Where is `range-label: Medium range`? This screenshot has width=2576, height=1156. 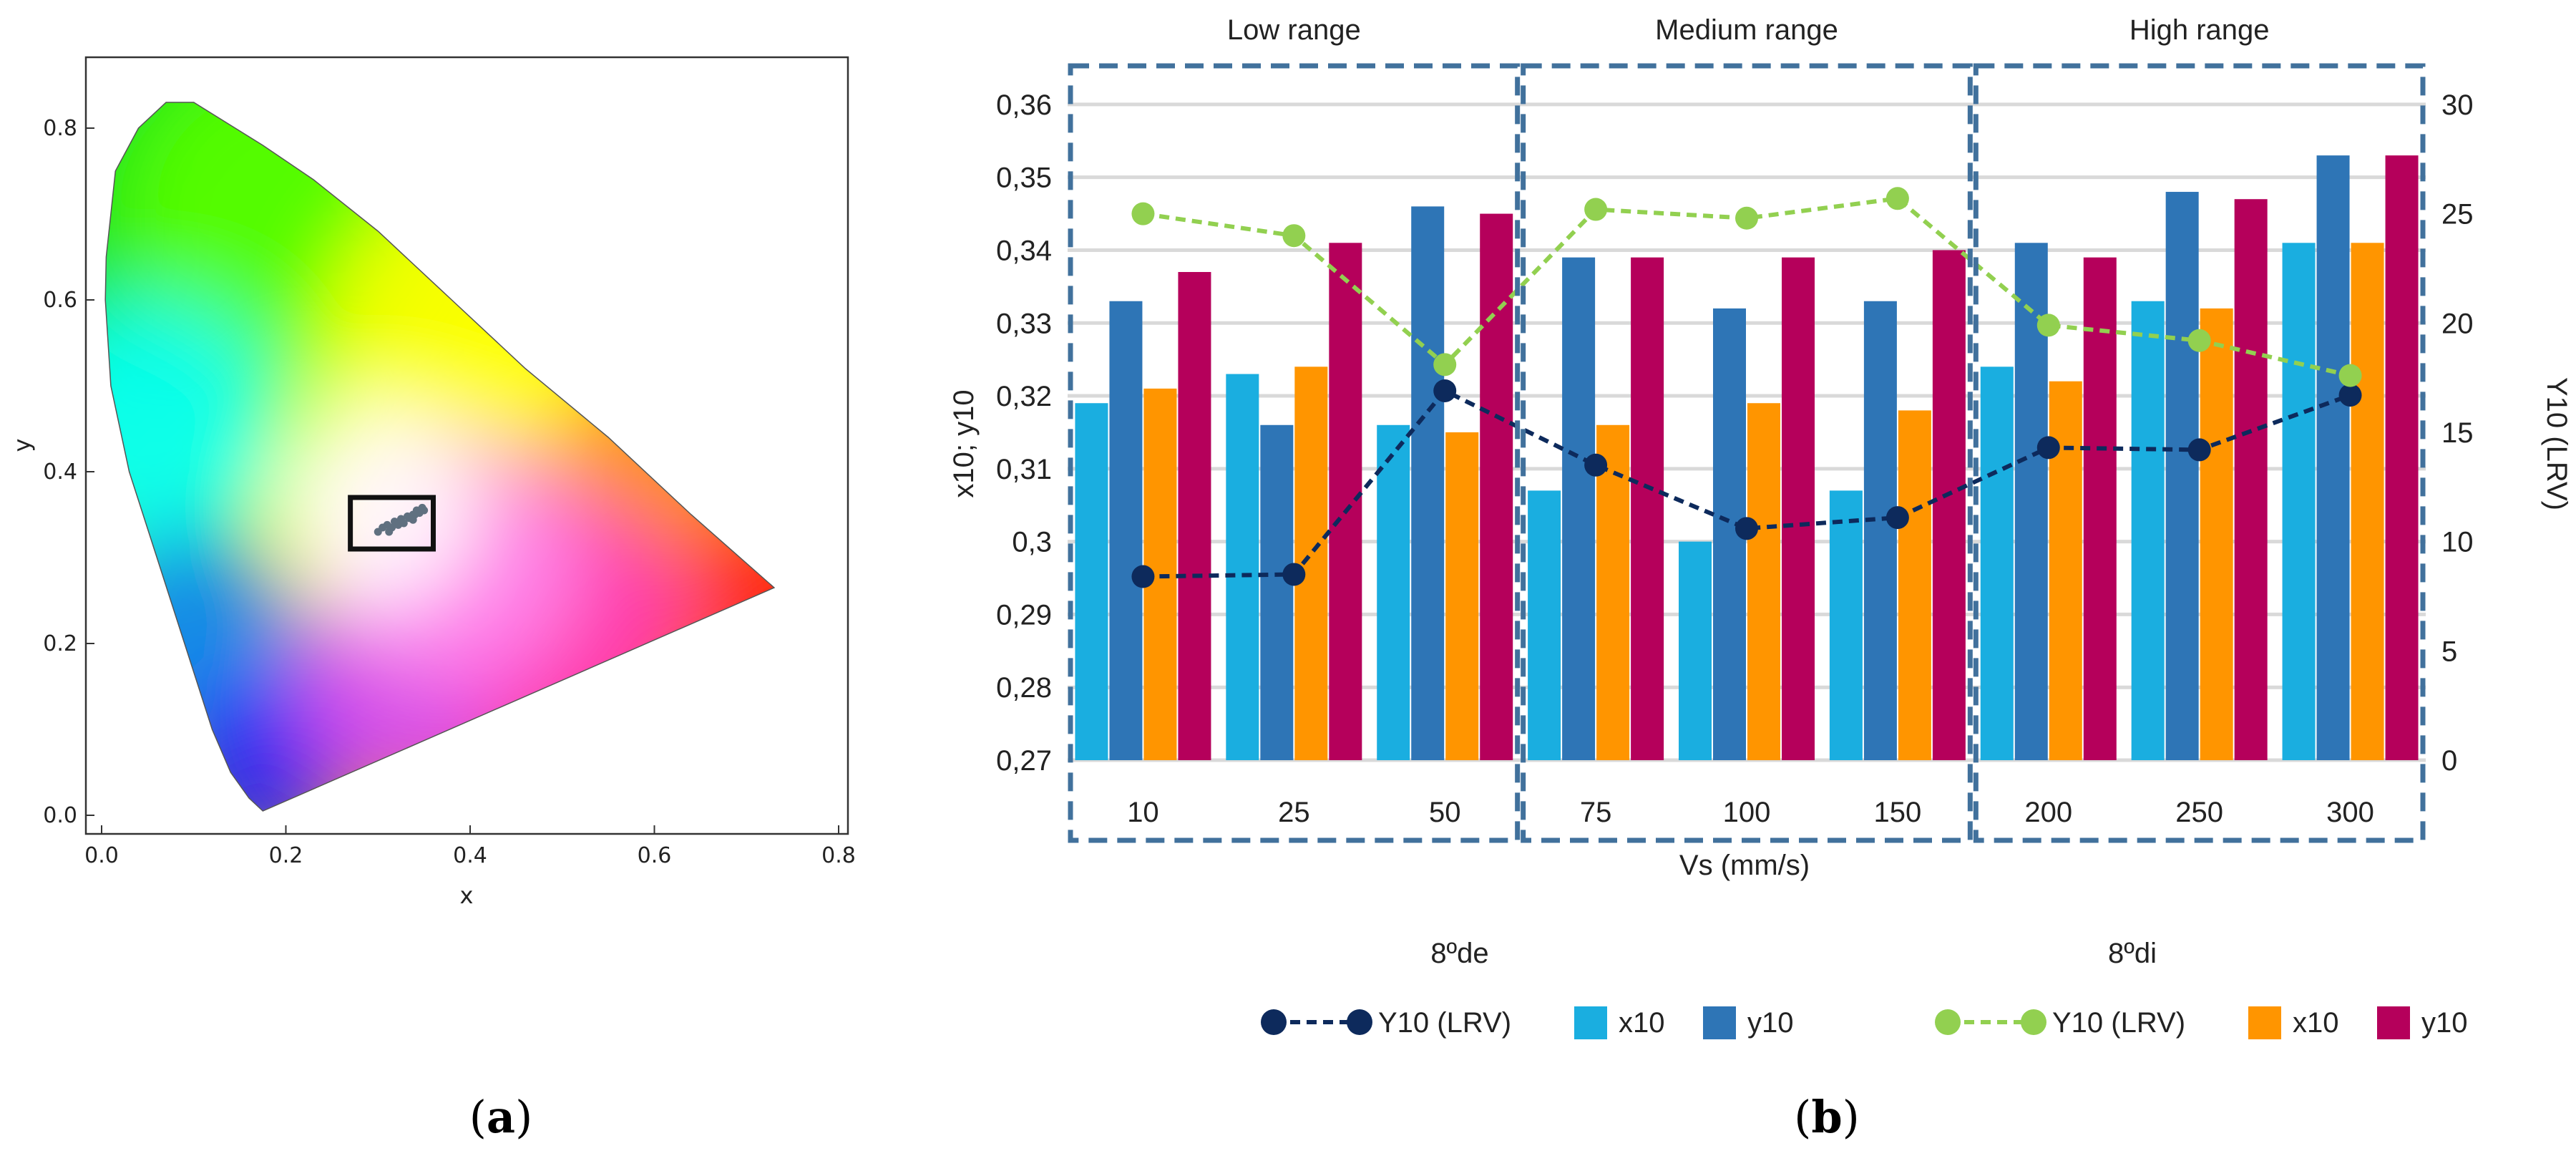 range-label: Medium range is located at coordinates (1746, 30).